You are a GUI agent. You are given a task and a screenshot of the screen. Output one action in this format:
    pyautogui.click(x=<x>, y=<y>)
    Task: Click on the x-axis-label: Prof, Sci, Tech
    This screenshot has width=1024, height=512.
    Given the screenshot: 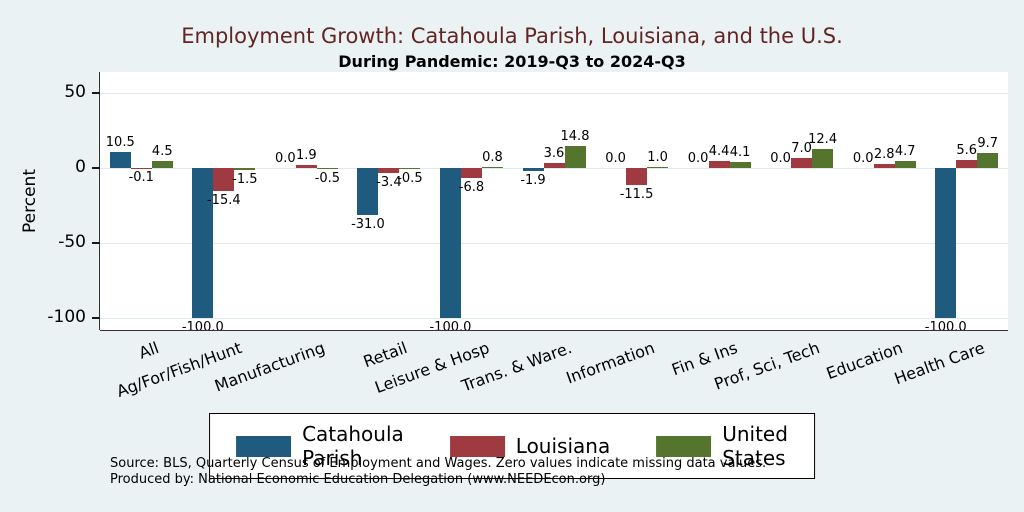 What is the action you would take?
    pyautogui.click(x=767, y=366)
    